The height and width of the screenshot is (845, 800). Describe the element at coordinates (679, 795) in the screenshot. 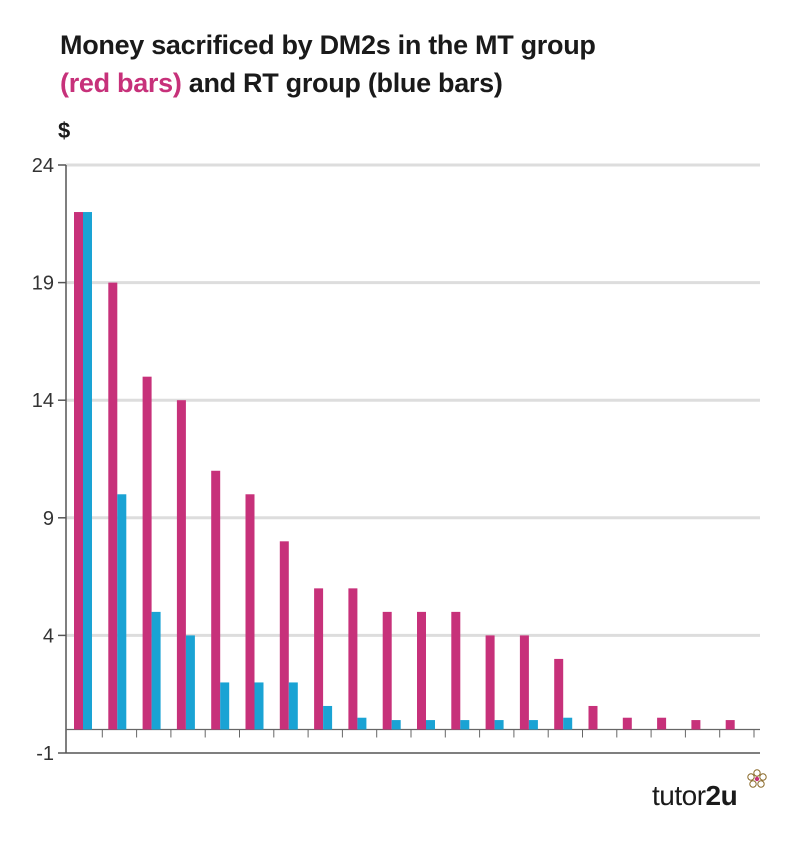

I see `brand-text: tutor` at that location.